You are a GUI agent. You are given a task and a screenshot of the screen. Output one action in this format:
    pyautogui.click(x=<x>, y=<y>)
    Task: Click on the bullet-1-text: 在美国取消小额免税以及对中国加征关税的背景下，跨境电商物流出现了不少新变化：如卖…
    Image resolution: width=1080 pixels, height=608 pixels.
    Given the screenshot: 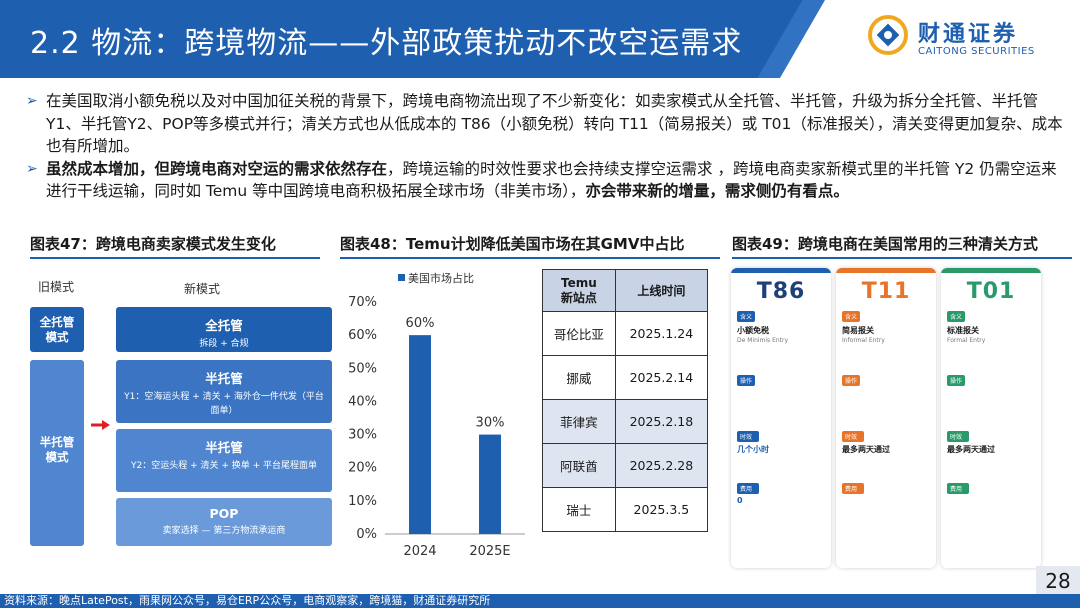 What is the action you would take?
    pyautogui.click(x=554, y=123)
    